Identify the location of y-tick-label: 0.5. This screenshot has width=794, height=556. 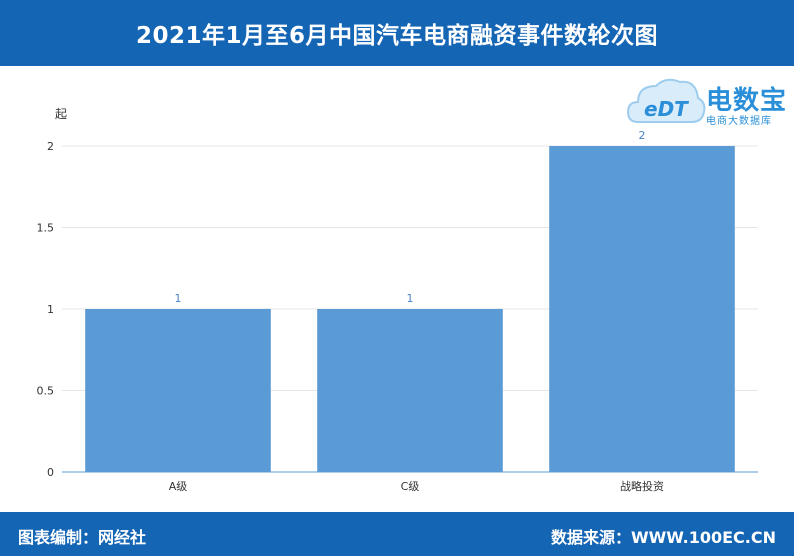
(46, 391).